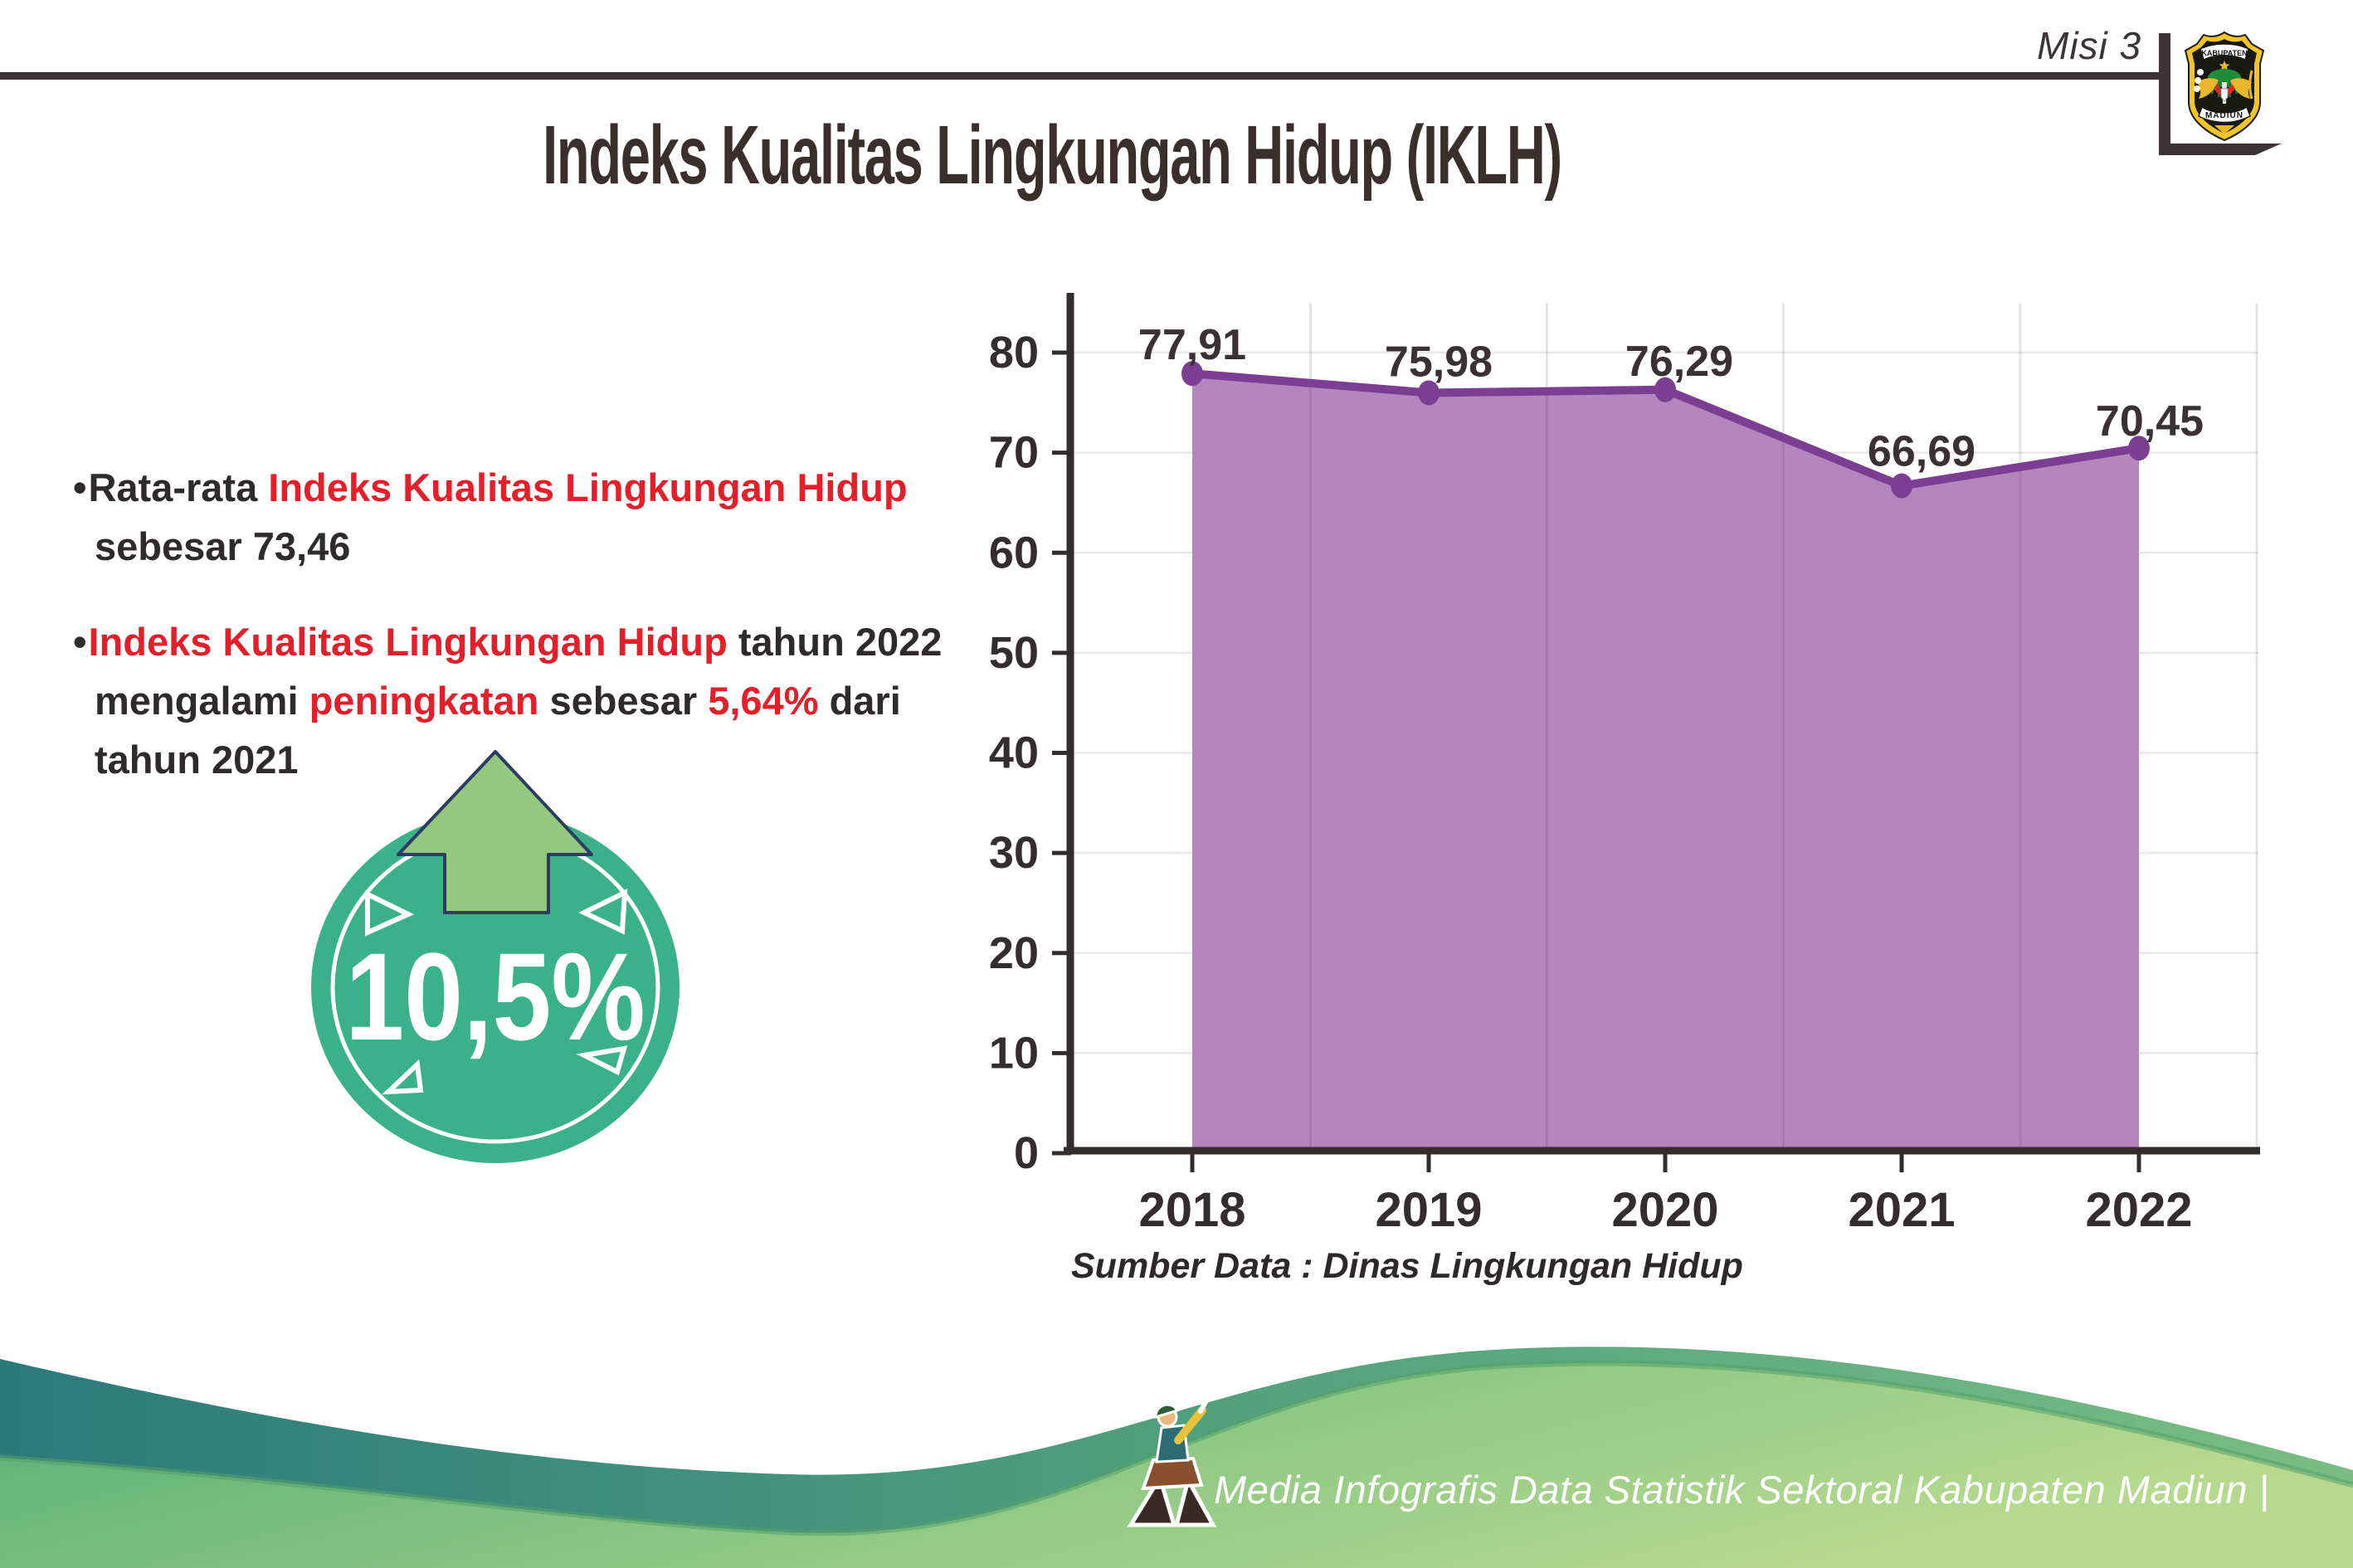 The width and height of the screenshot is (2353, 1568). I want to click on y-tick-label: 0, so click(1026, 1153).